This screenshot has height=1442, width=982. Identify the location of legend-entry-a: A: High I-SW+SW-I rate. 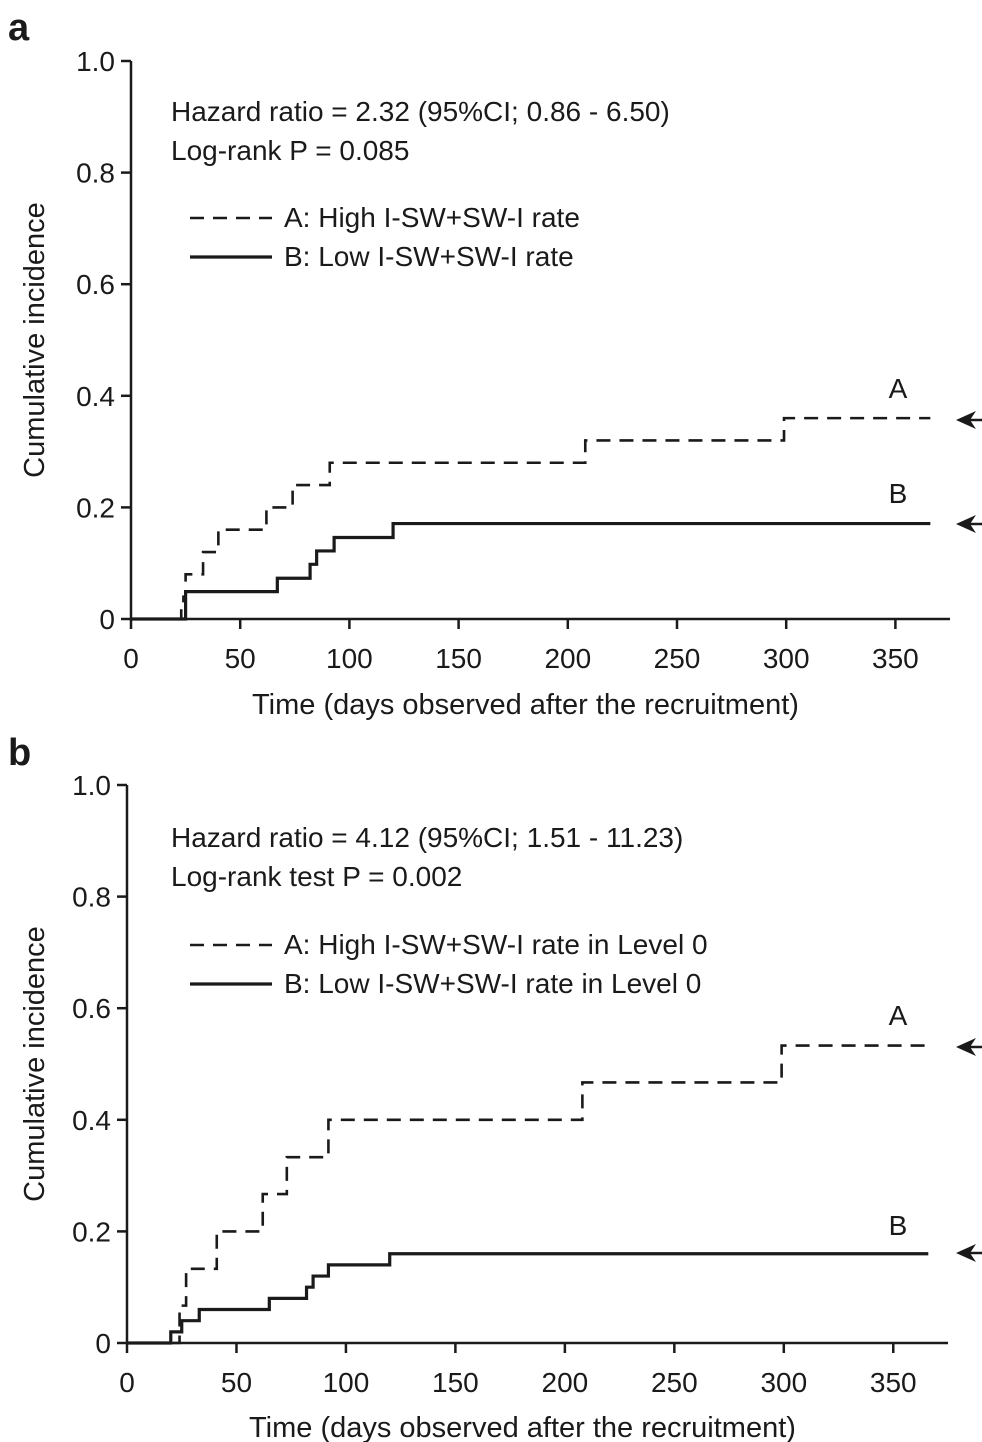
(432, 217).